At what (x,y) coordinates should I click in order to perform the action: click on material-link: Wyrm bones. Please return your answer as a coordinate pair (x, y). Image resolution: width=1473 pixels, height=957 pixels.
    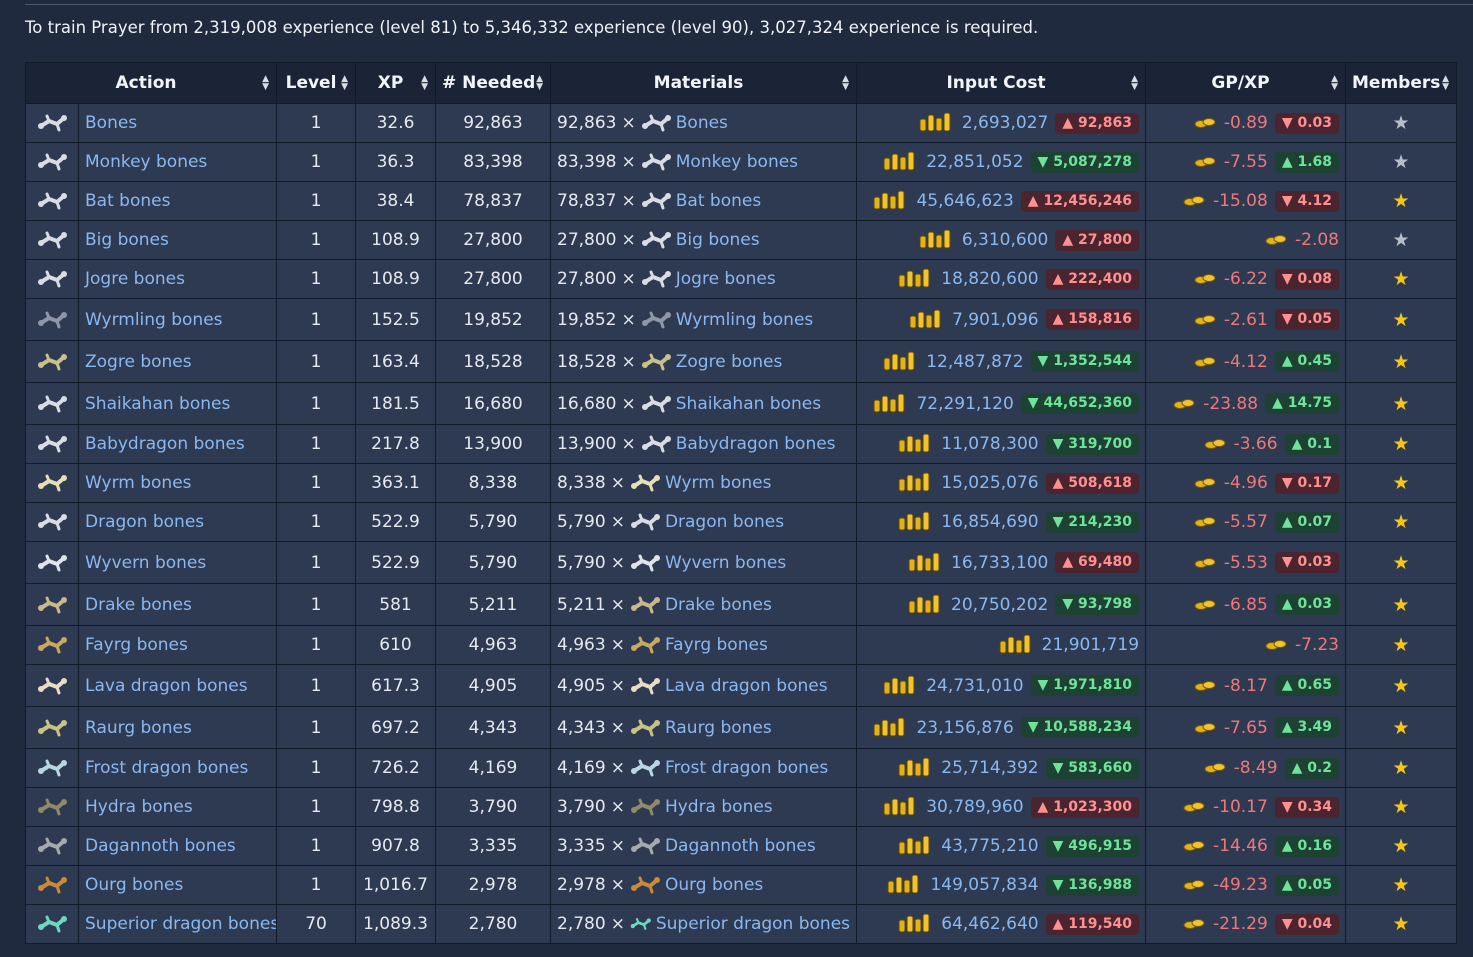
    Looking at the image, I should click on (718, 483).